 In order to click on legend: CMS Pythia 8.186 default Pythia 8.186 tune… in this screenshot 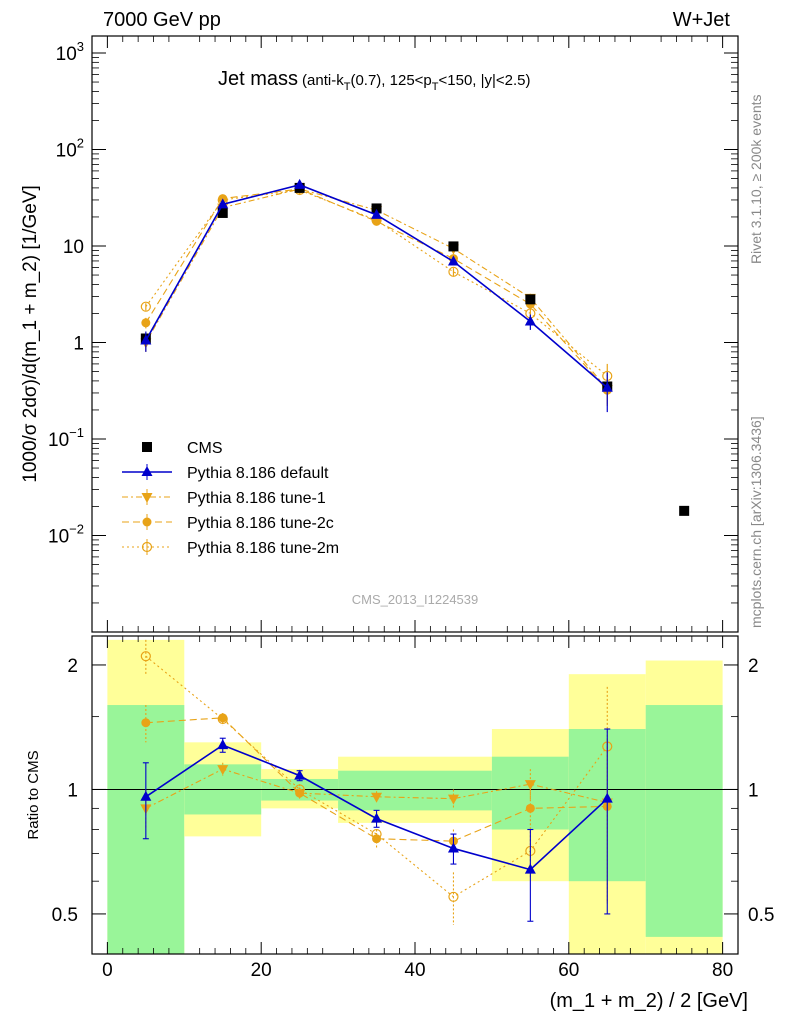, I will do `click(230, 498)`.